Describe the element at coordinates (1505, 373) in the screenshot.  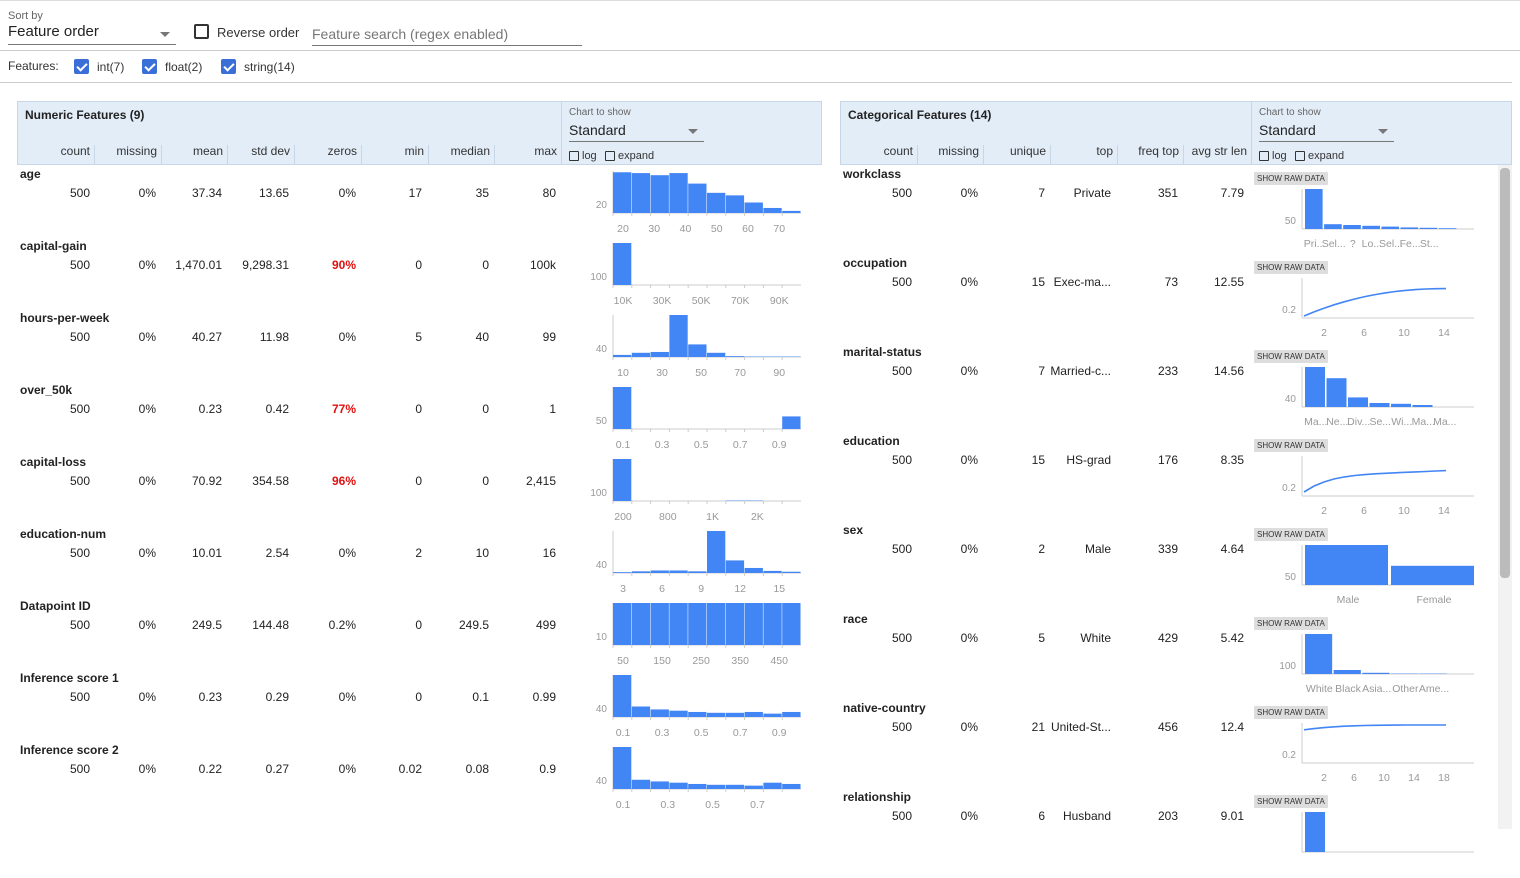
I see `scrollbar-thumb` at that location.